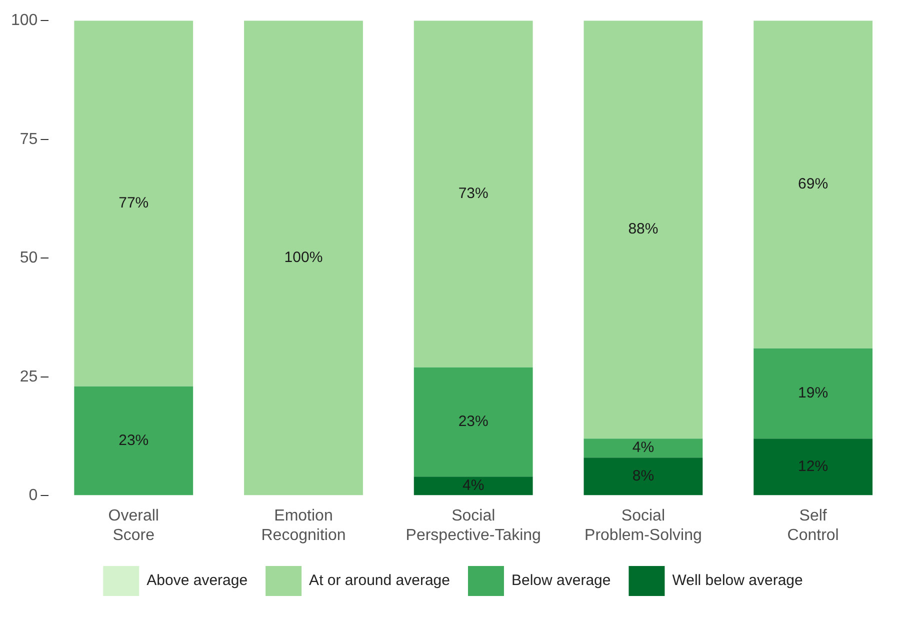 Image resolution: width=919 pixels, height=618 pixels. What do you see at coordinates (303, 526) in the screenshot?
I see `x-tick-label: Emotion Recognition` at bounding box center [303, 526].